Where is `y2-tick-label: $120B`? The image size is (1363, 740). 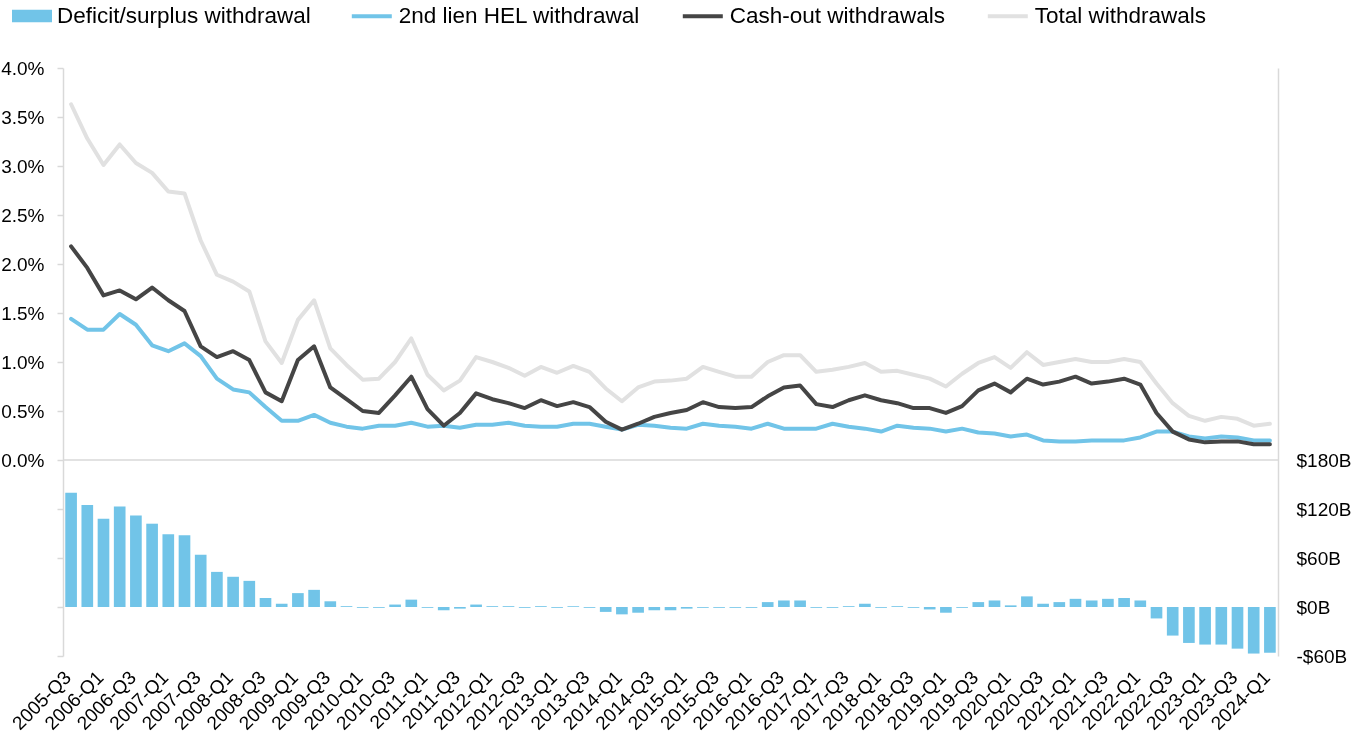
y2-tick-label: $120B is located at coordinates (1324, 509).